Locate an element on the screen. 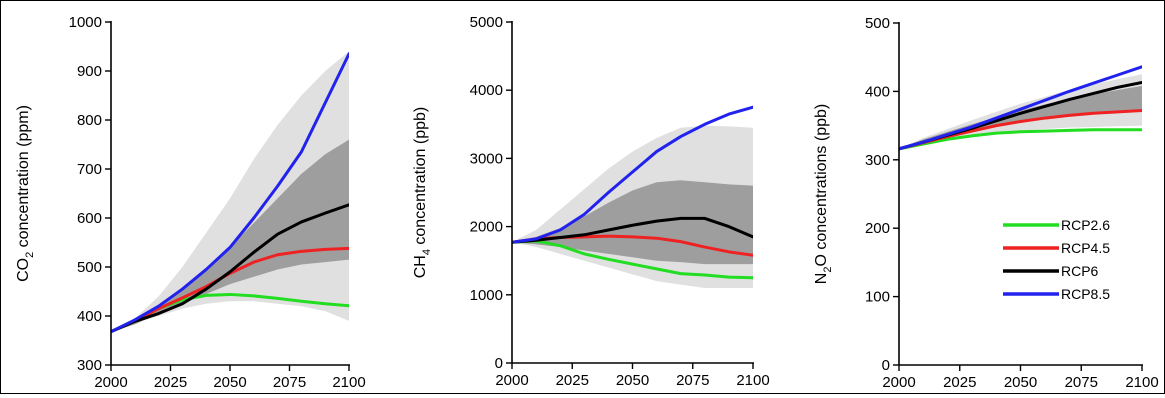  series-line-RCP2-6-ch4 is located at coordinates (632, 259).